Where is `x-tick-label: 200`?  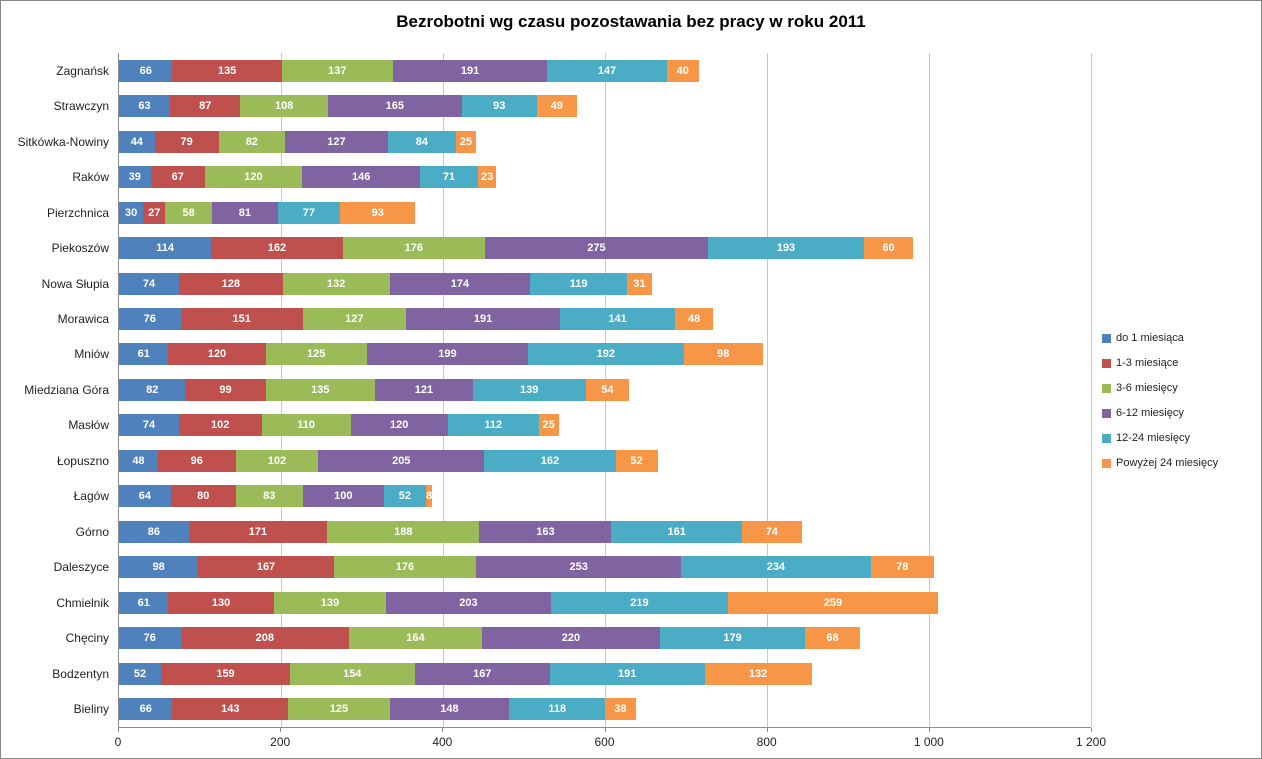
x-tick-label: 200 is located at coordinates (280, 742).